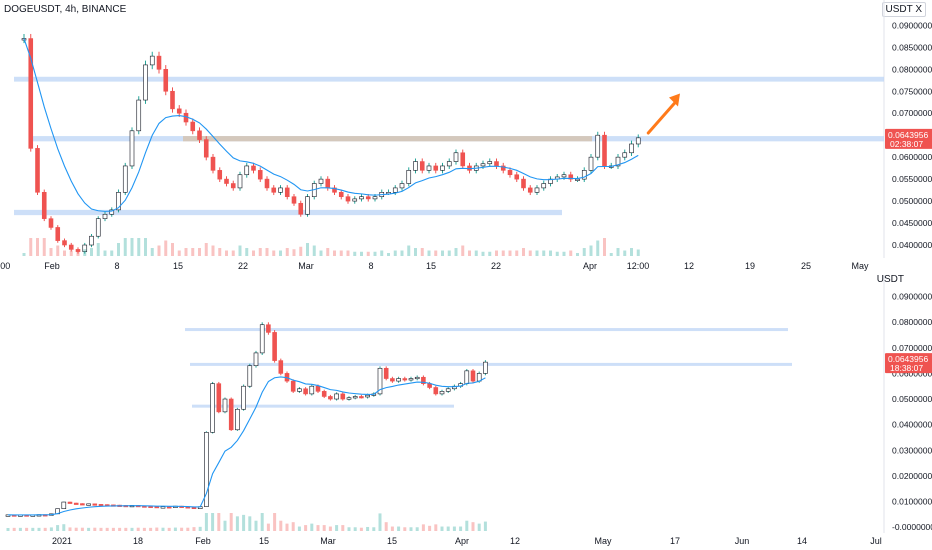 Image resolution: width=932 pixels, height=550 pixels. What do you see at coordinates (5, 266) in the screenshot?
I see `x-tick-label: :00` at bounding box center [5, 266].